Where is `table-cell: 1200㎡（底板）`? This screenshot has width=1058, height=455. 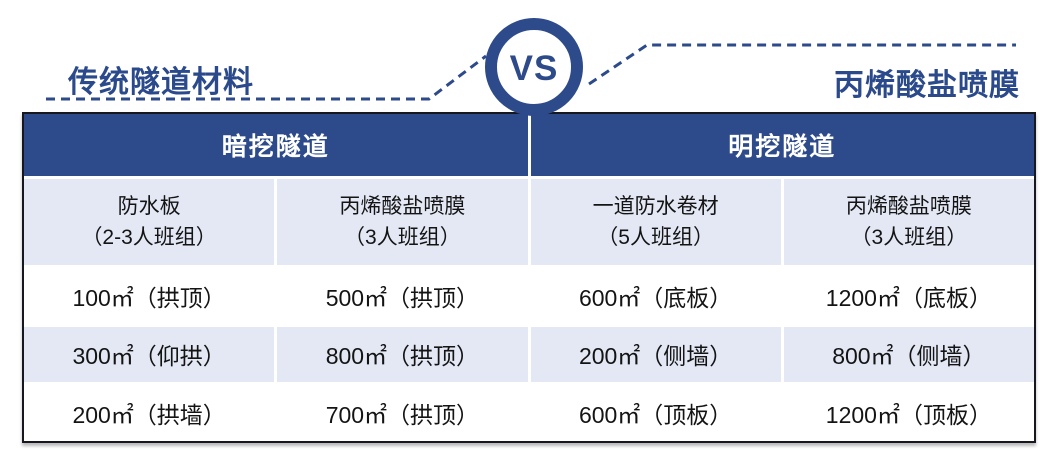 table-cell: 1200㎡（底板） is located at coordinates (908, 296).